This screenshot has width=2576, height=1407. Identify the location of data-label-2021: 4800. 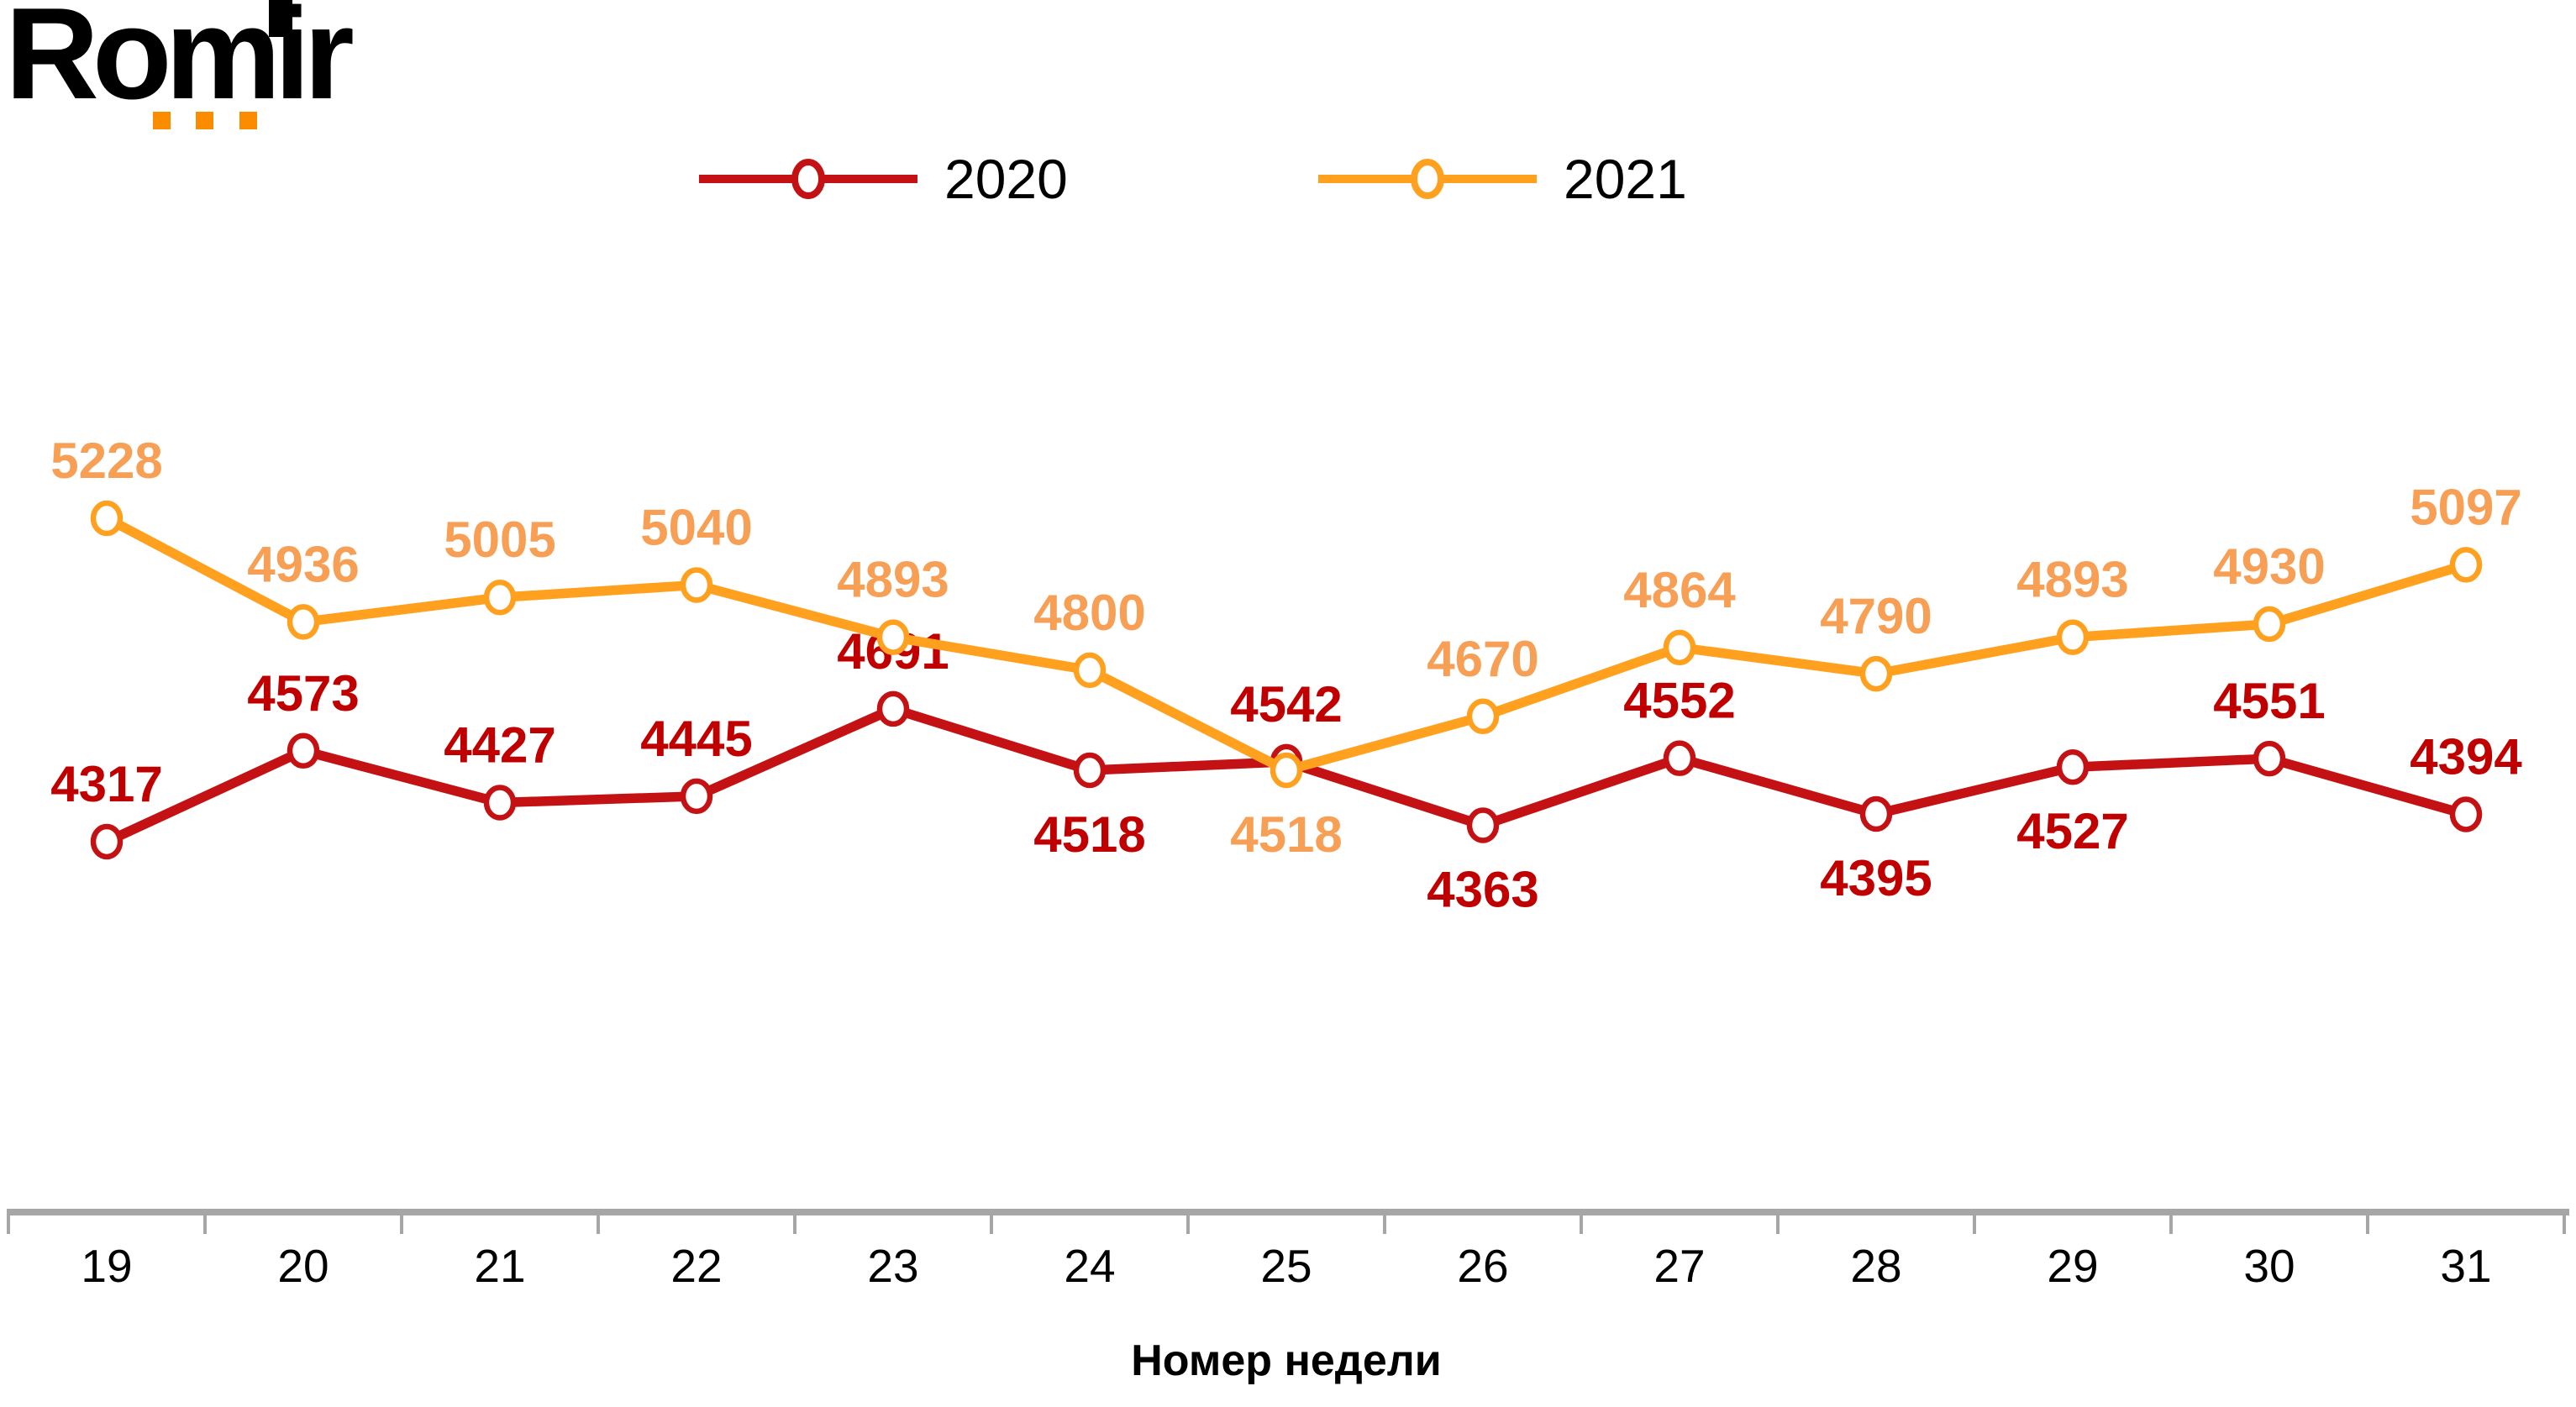
(1089, 613).